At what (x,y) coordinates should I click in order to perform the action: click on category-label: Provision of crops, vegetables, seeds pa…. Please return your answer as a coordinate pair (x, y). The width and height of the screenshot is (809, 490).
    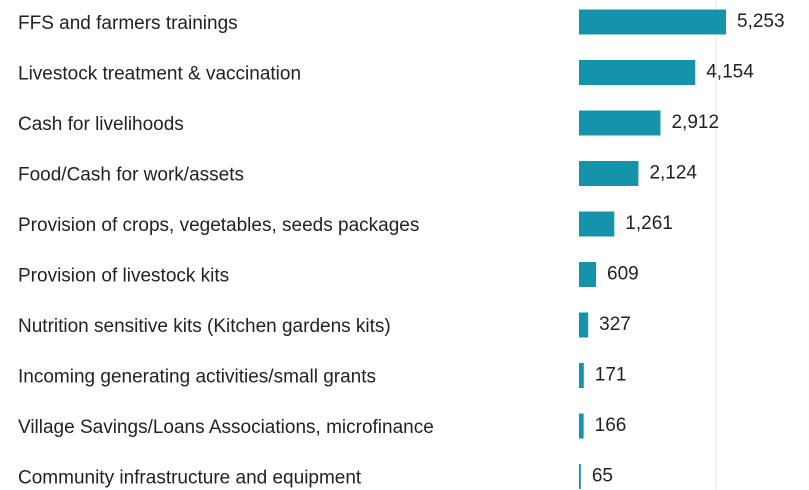
    Looking at the image, I should click on (218, 225).